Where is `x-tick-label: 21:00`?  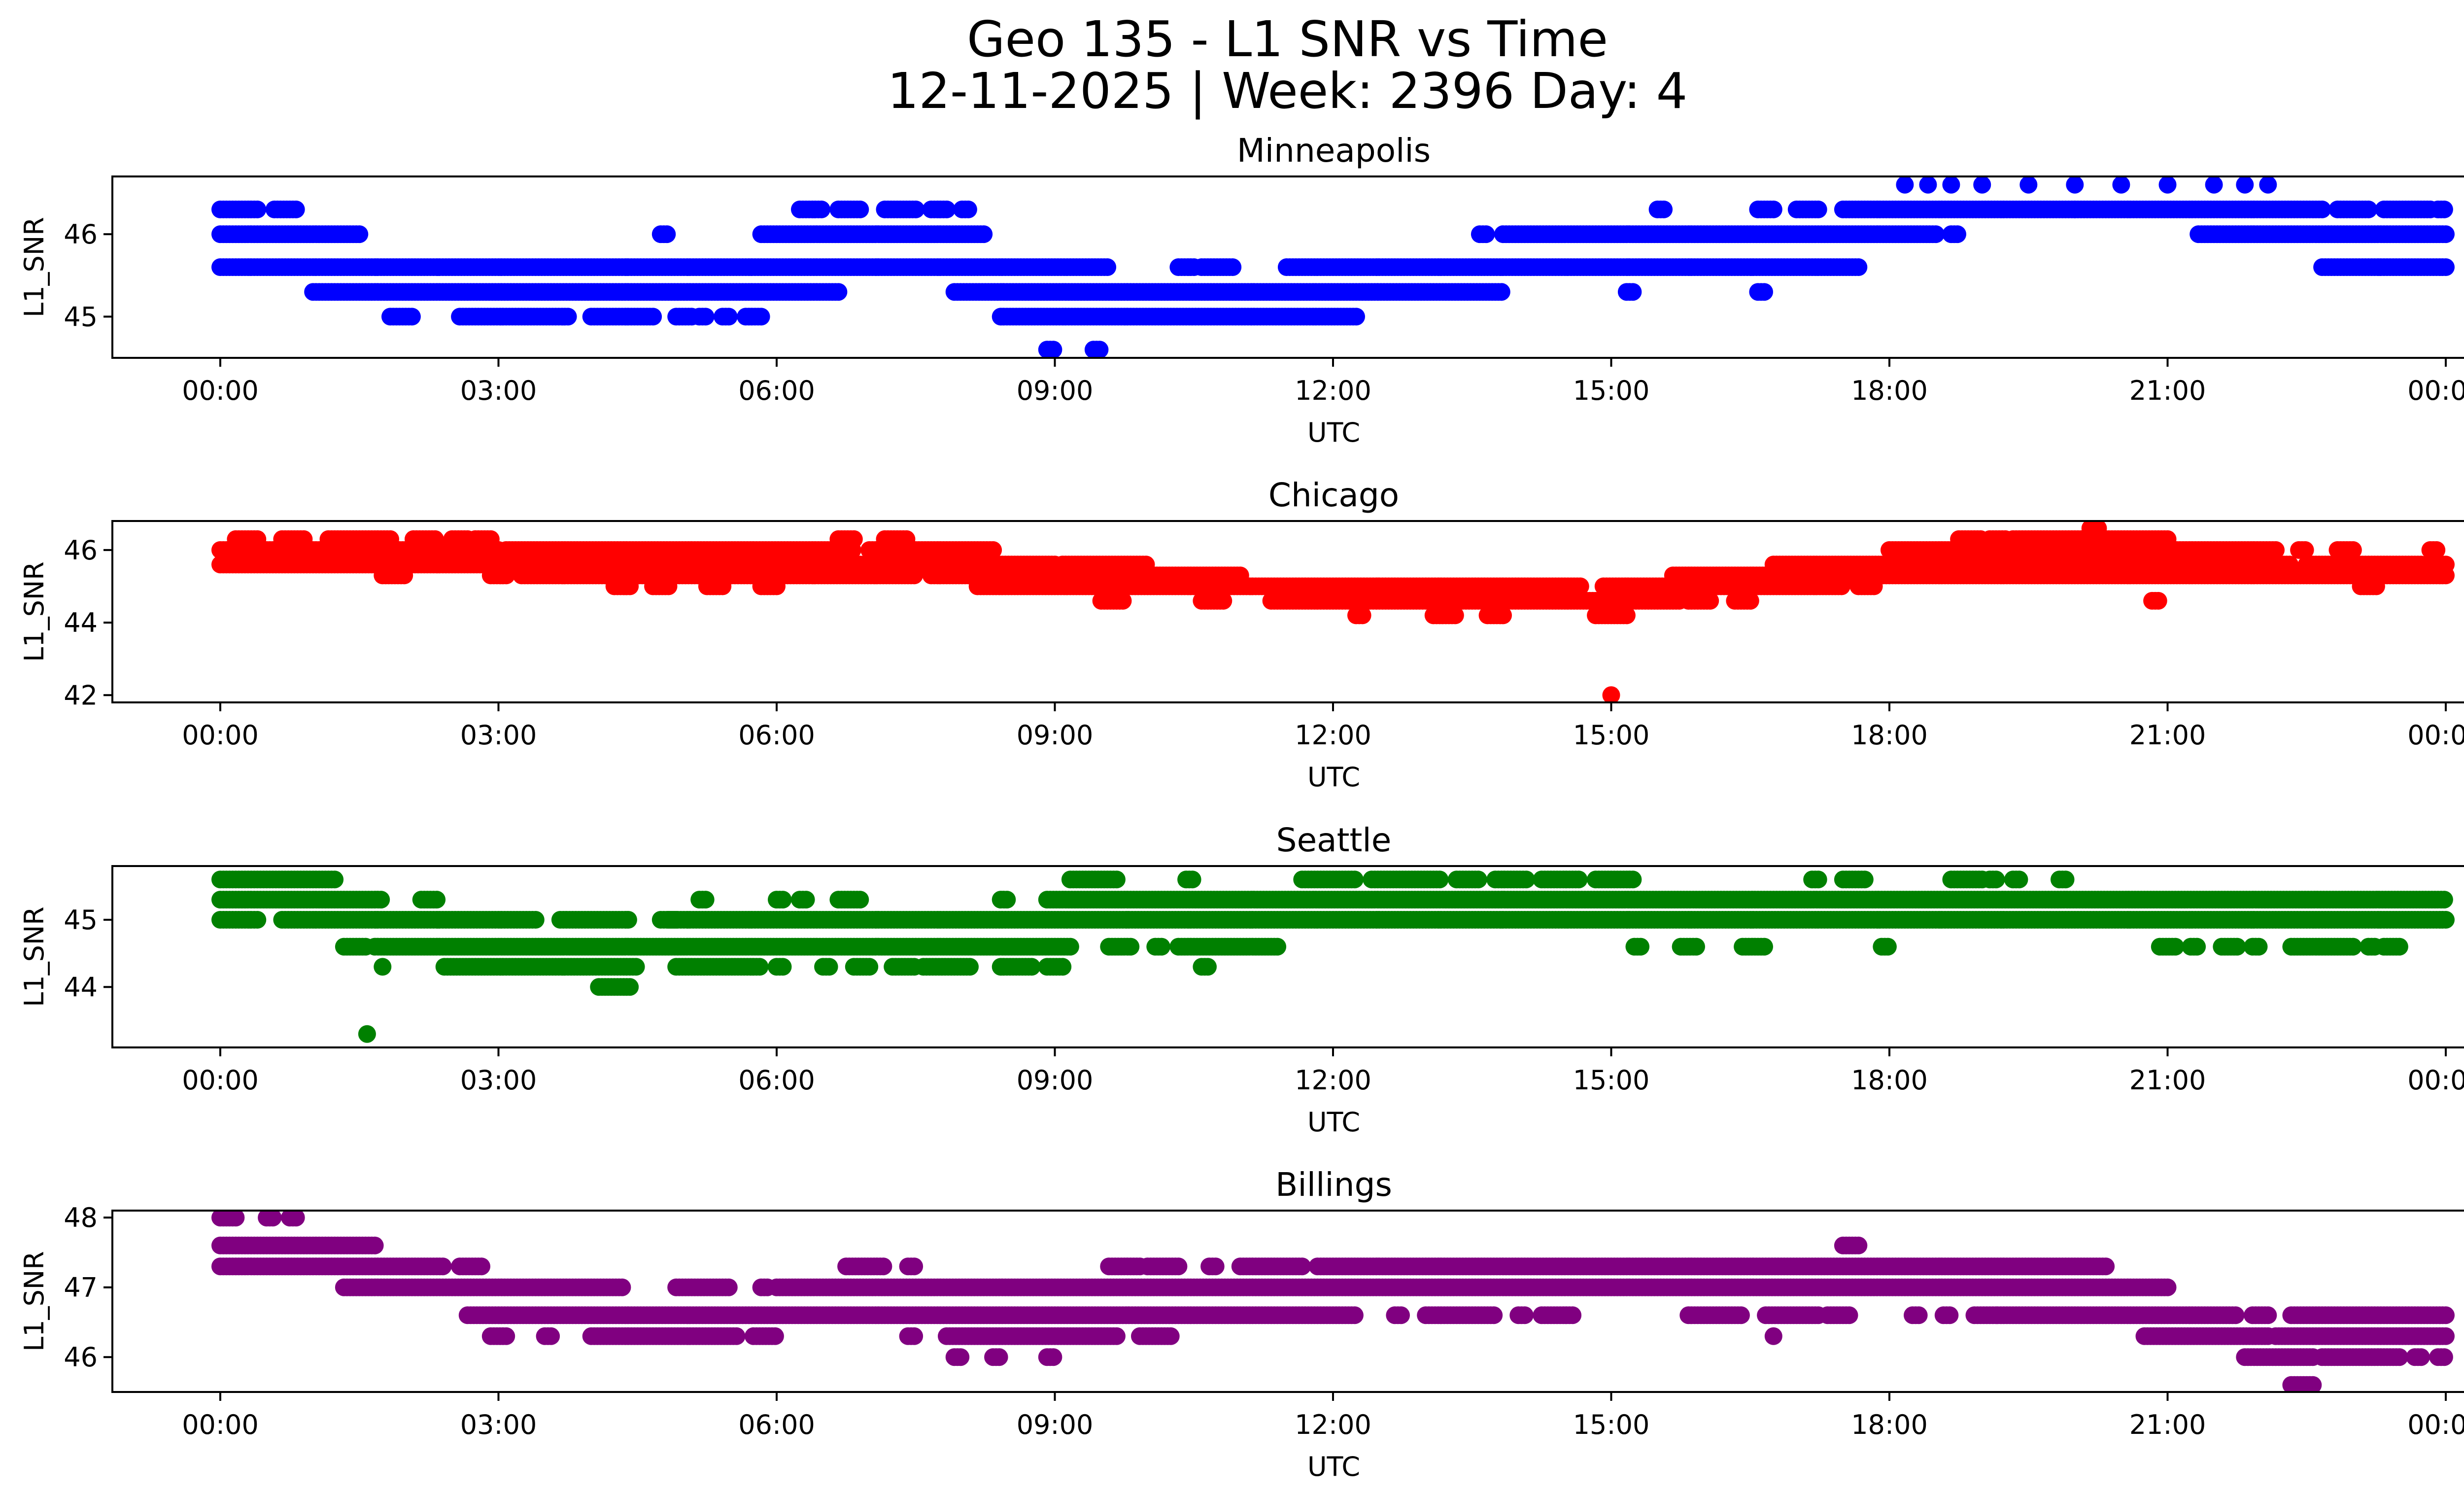 x-tick-label: 21:00 is located at coordinates (2167, 390).